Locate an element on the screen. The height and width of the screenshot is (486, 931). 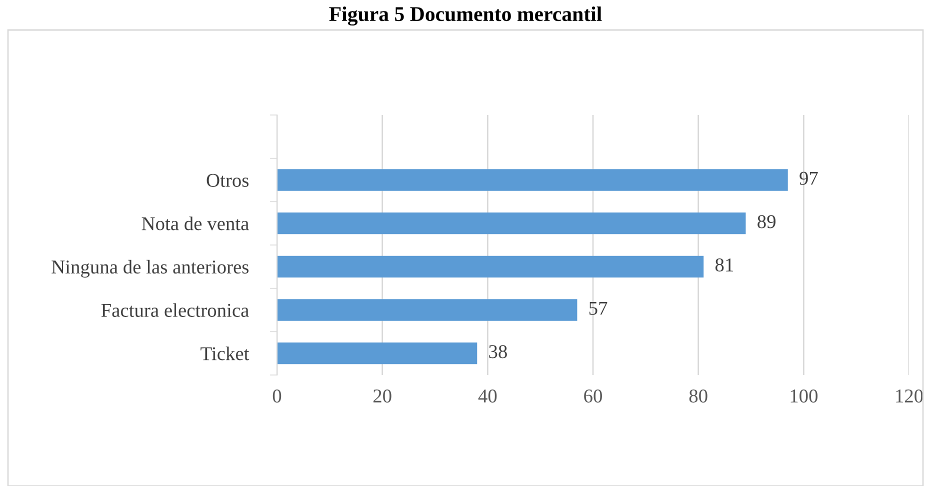
data-label: 97 is located at coordinates (809, 178).